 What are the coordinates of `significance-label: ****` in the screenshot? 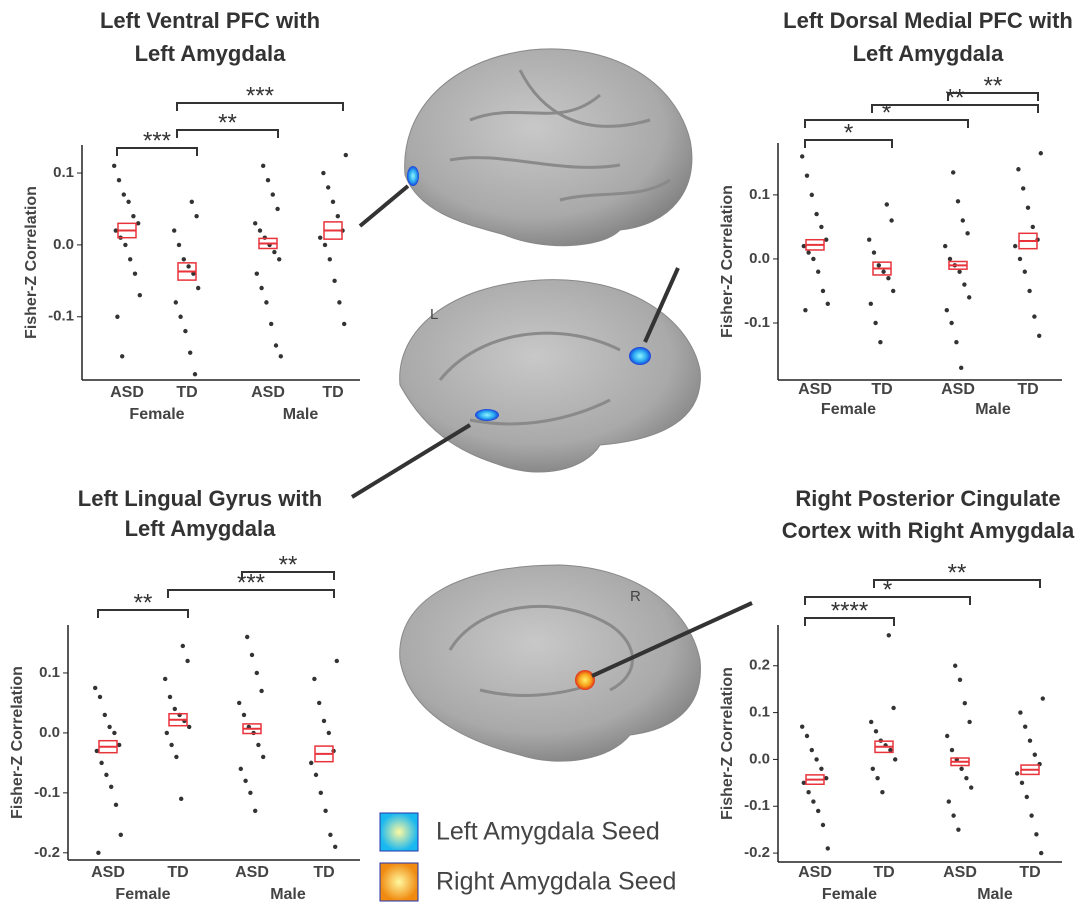 It's located at (849, 610).